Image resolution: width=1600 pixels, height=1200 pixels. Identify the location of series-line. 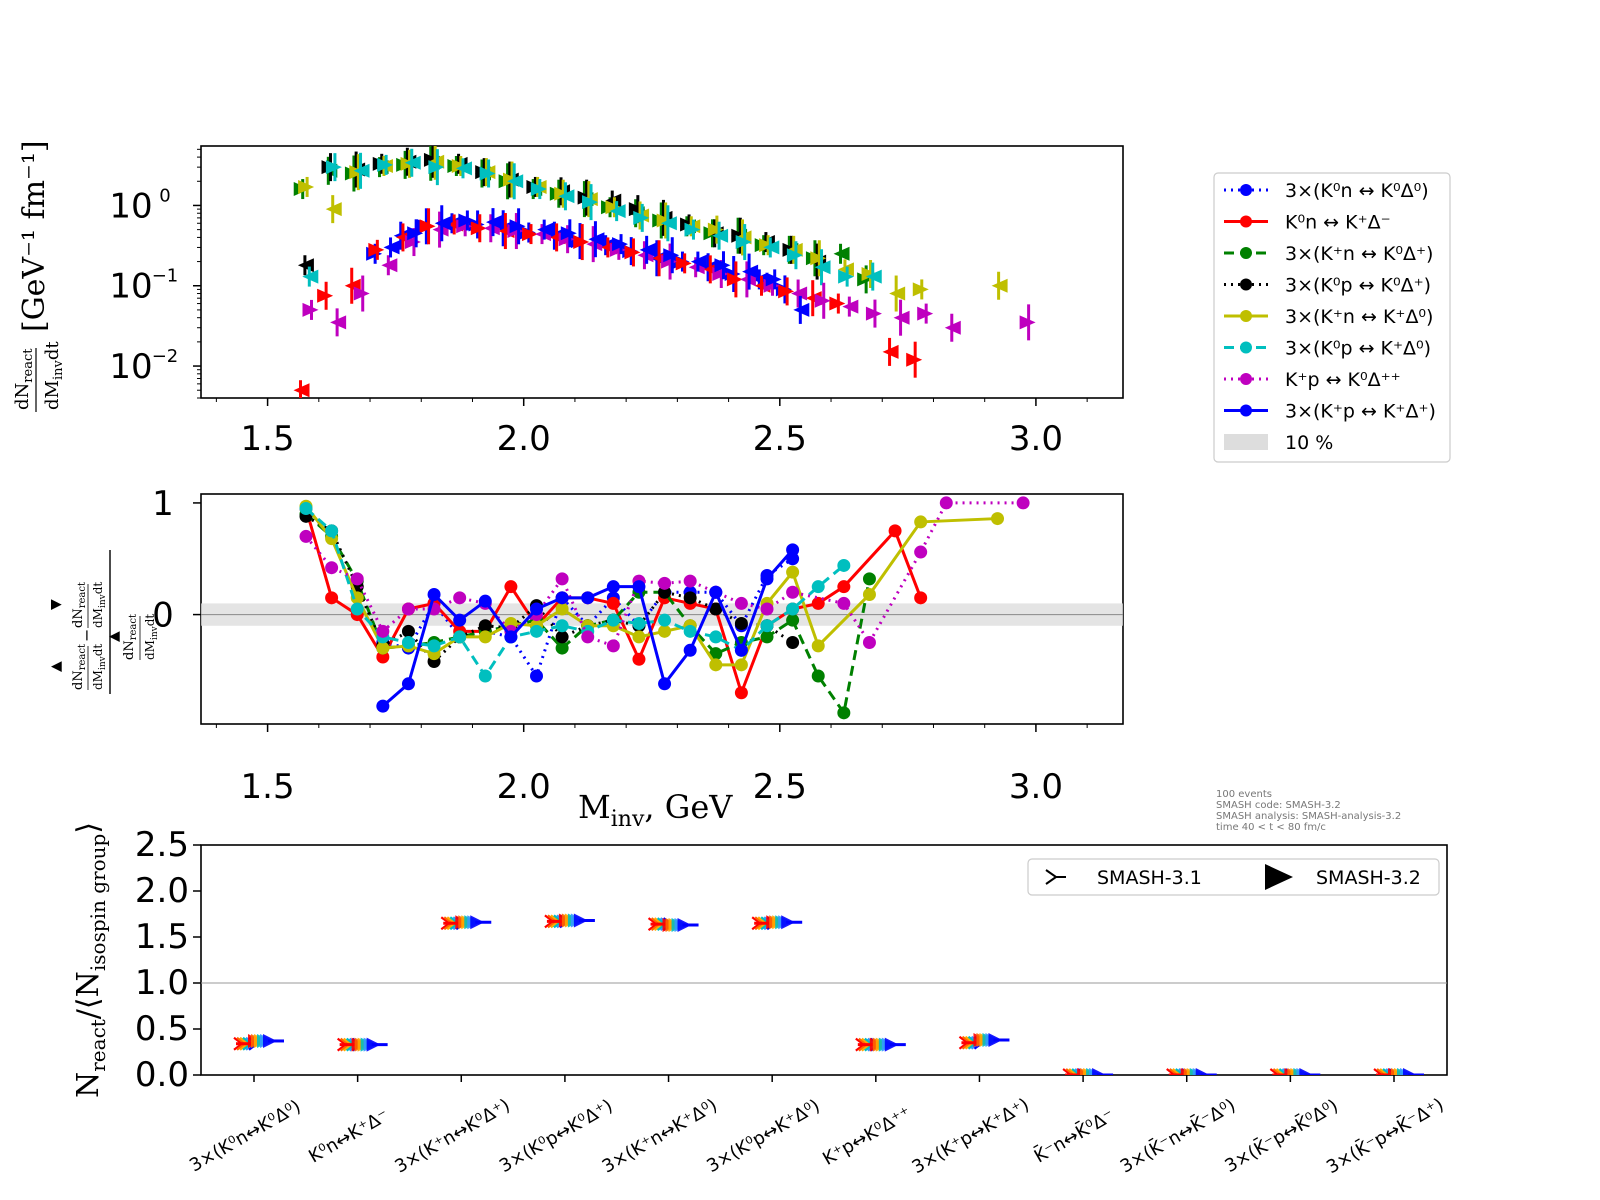
(588, 618).